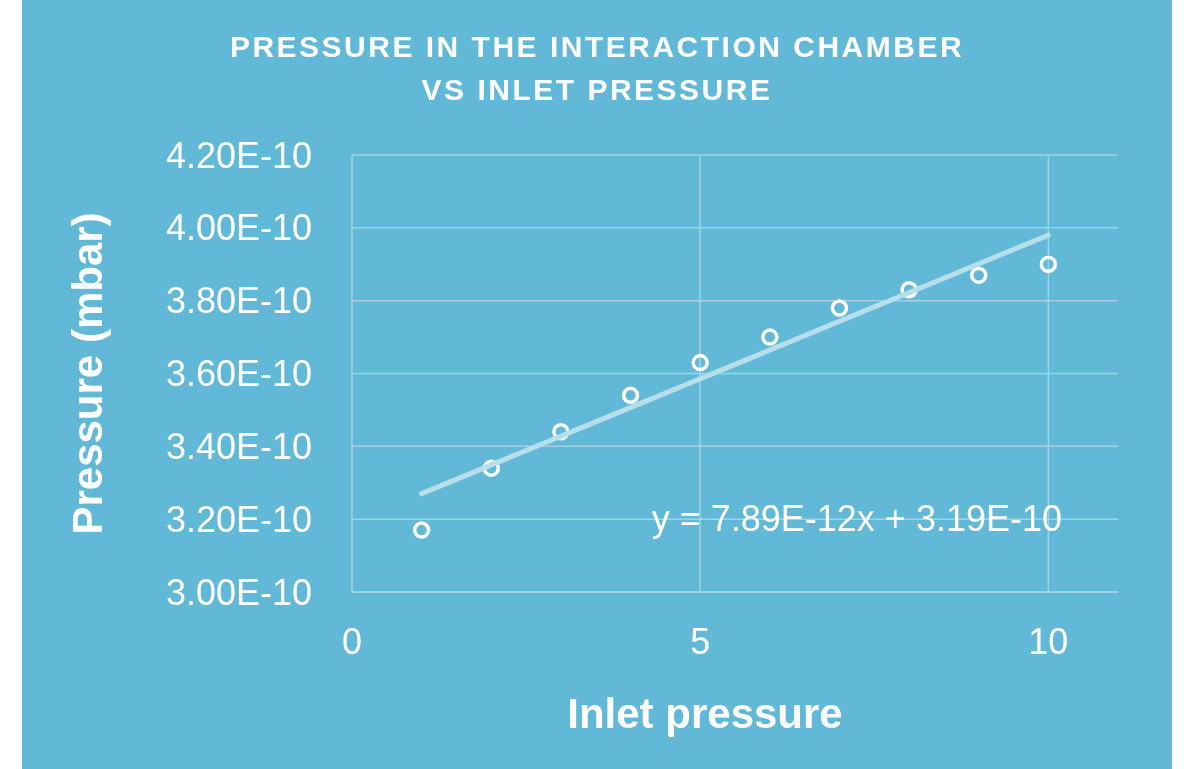  I want to click on y-axis-title: Pressure (mbar), so click(87, 373).